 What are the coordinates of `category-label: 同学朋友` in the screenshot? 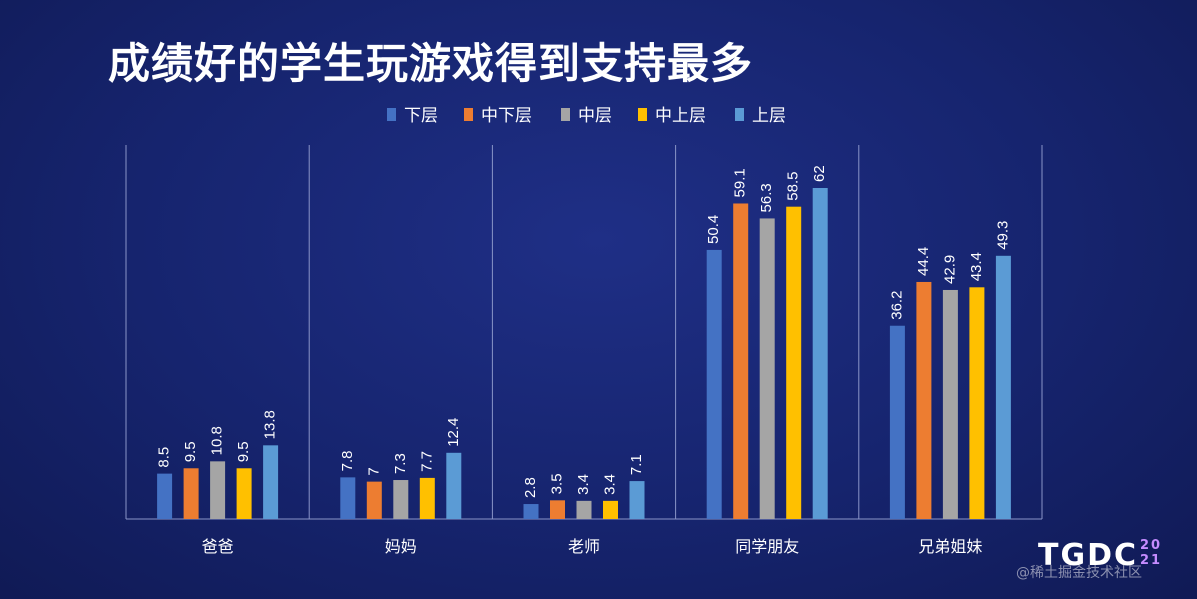 It's located at (767, 546).